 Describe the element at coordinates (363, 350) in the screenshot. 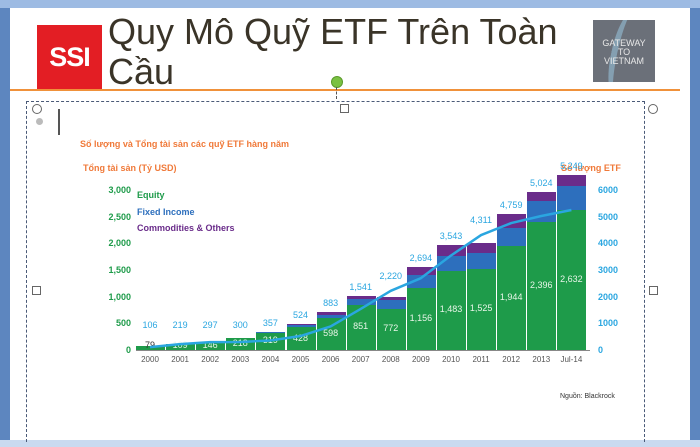

I see `x-axis` at that location.